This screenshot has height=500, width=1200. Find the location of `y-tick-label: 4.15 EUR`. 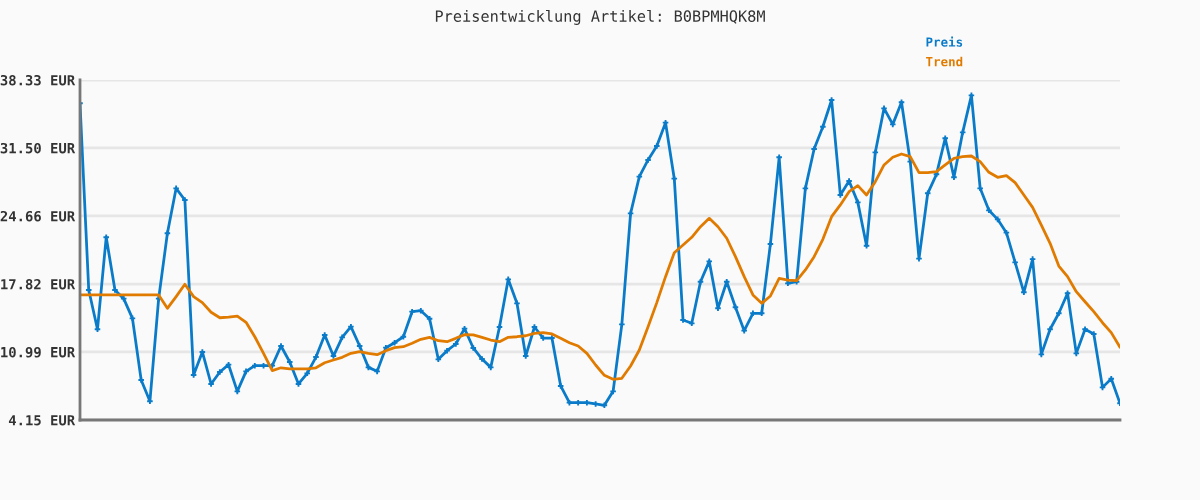

y-tick-label: 4.15 EUR is located at coordinates (42, 420).